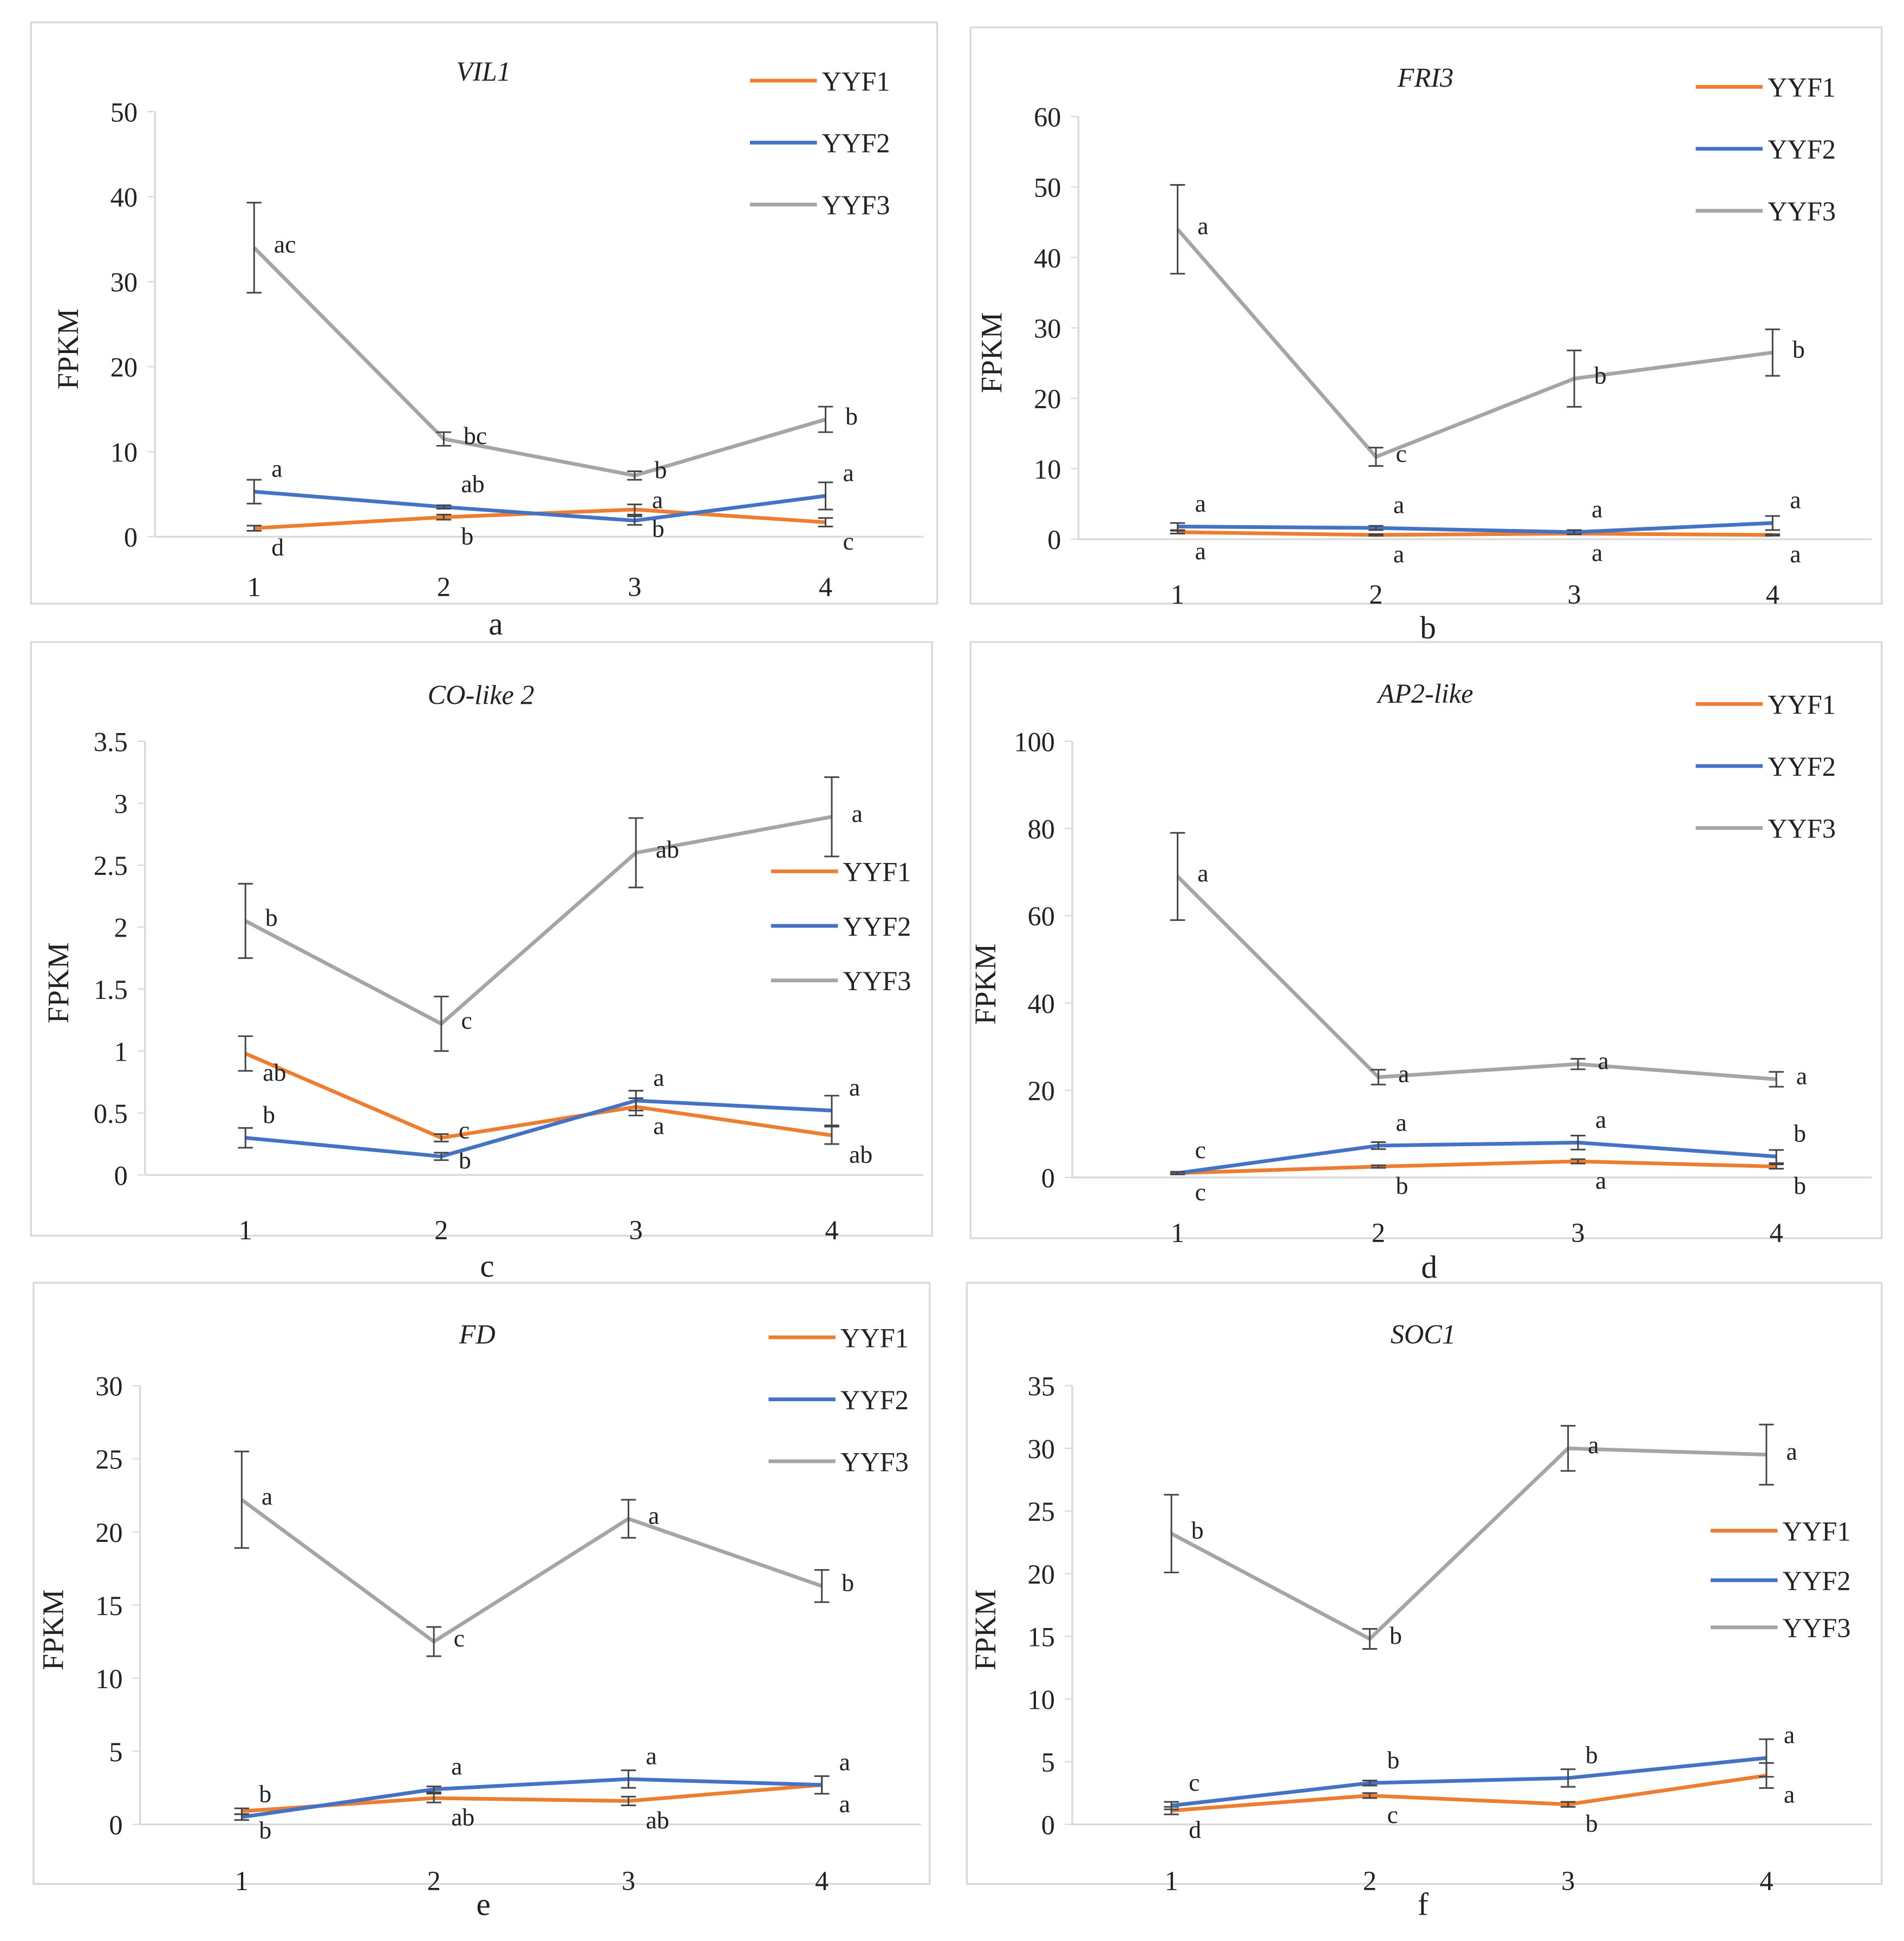 This screenshot has width=1904, height=1941. What do you see at coordinates (116, 1752) in the screenshot?
I see `y-tick-label: 5` at bounding box center [116, 1752].